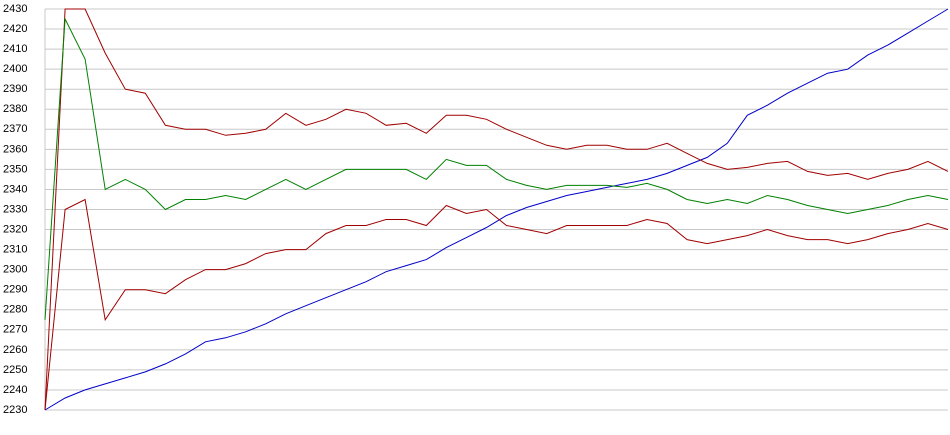 The width and height of the screenshot is (950, 435). Describe the element at coordinates (15, 390) in the screenshot. I see `y-tick-label: 2240` at that location.